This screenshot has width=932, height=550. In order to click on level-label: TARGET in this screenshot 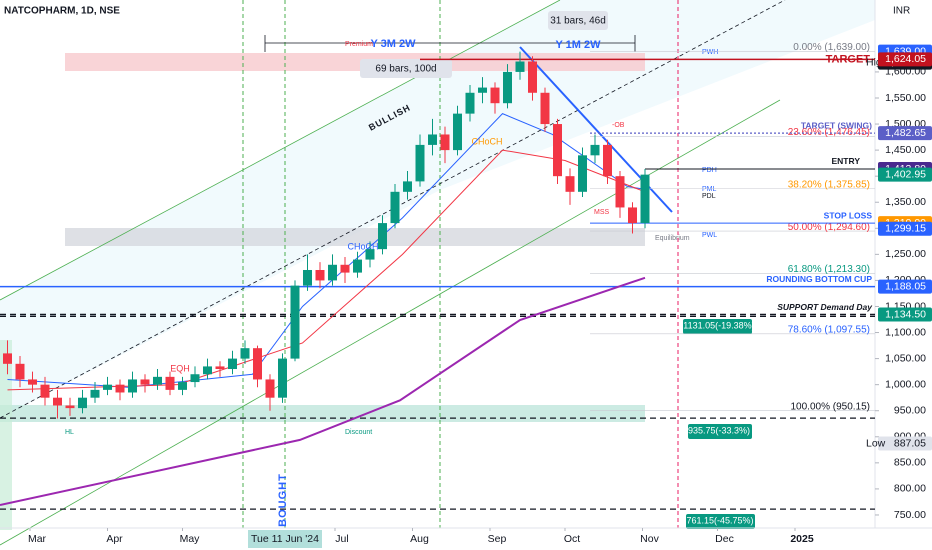, I will do `click(848, 59)`.